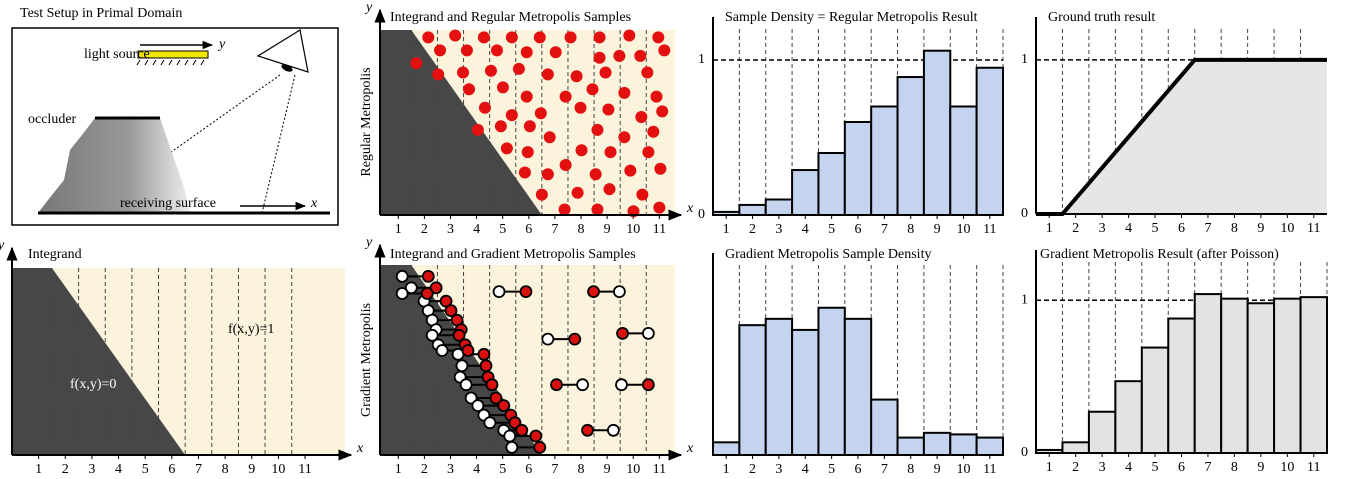  What do you see at coordinates (93, 384) in the screenshot?
I see `region-label: f(x,y)=0` at bounding box center [93, 384].